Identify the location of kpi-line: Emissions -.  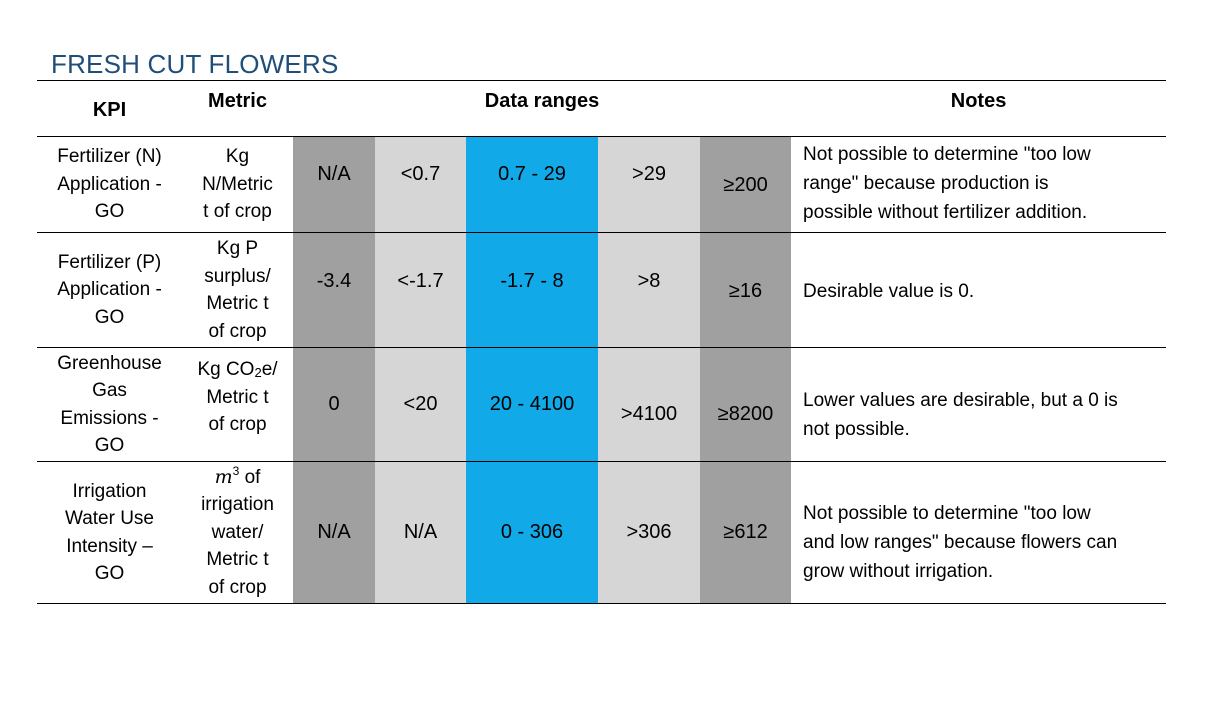
(109, 418).